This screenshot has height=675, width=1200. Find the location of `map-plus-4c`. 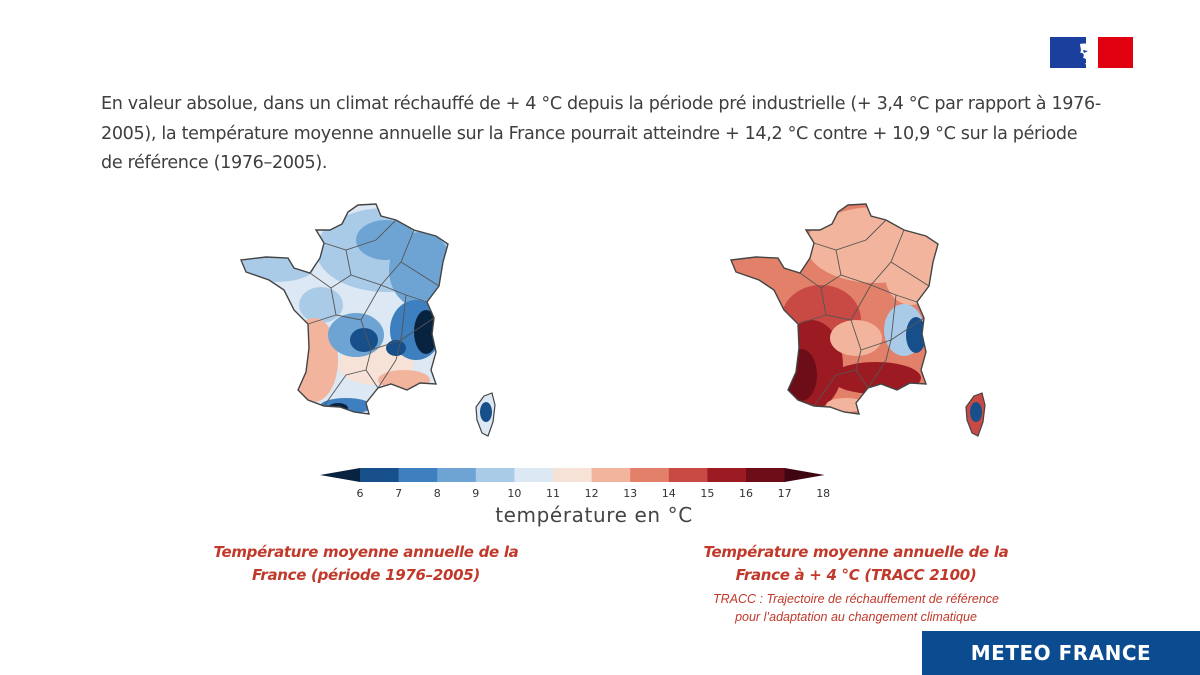

map-plus-4c is located at coordinates (857, 320).